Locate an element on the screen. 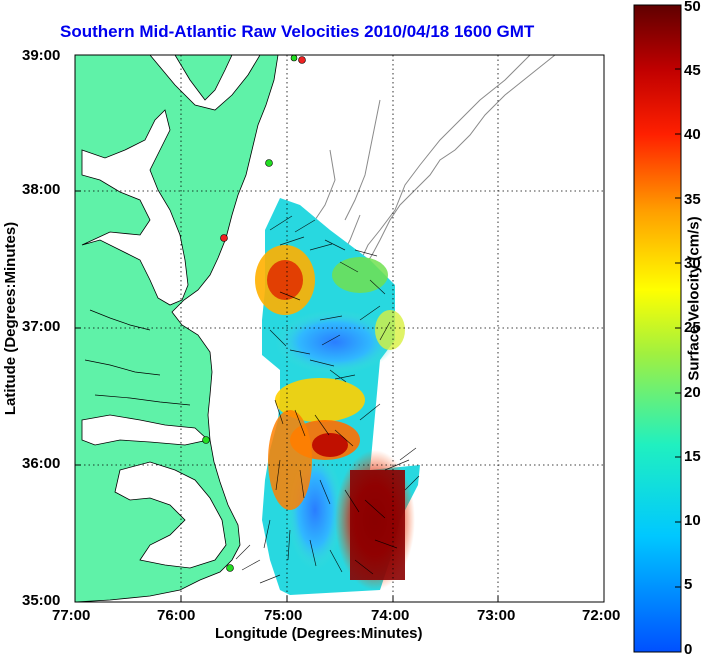 Image resolution: width=724 pixels, height=659 pixels. x-tick-label: 77:00 is located at coordinates (71, 615).